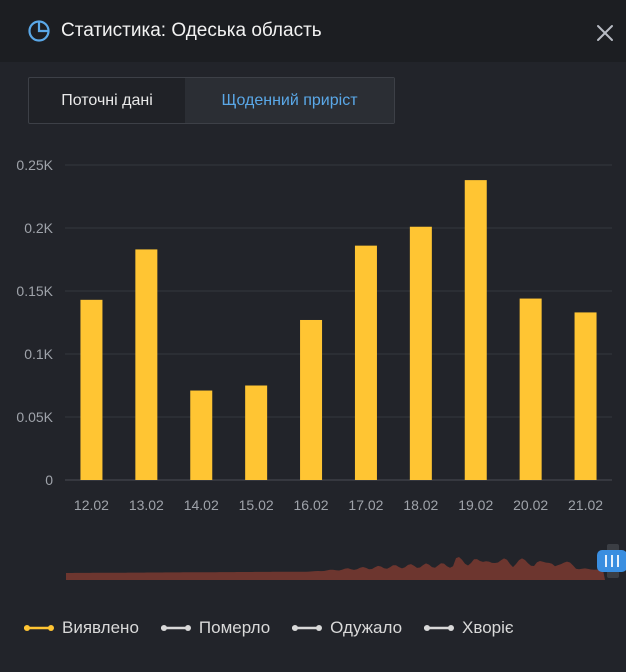 This screenshot has width=626, height=672. Describe the element at coordinates (488, 627) in the screenshot. I see `legend-label: Хворіє` at that location.